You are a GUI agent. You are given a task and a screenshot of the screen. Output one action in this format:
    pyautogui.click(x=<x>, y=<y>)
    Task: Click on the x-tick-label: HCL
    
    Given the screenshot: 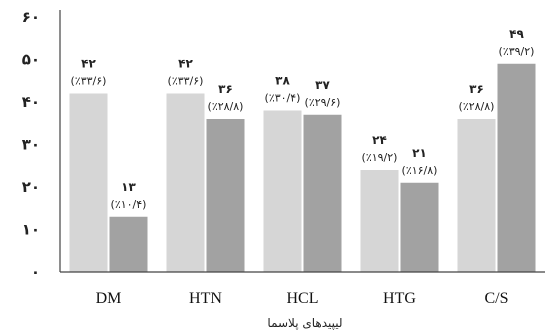 What is the action you would take?
    pyautogui.click(x=303, y=298)
    